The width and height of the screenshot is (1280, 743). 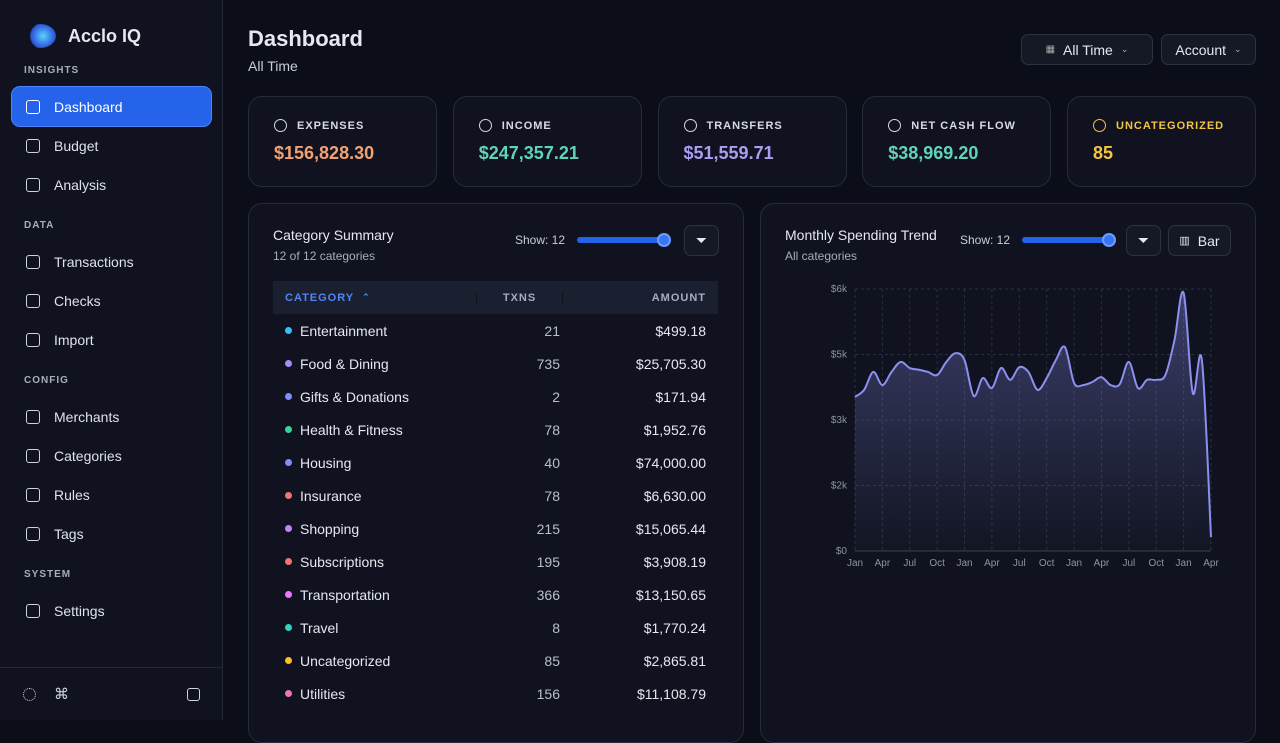 I want to click on txns-cell: 366, so click(x=548, y=594).